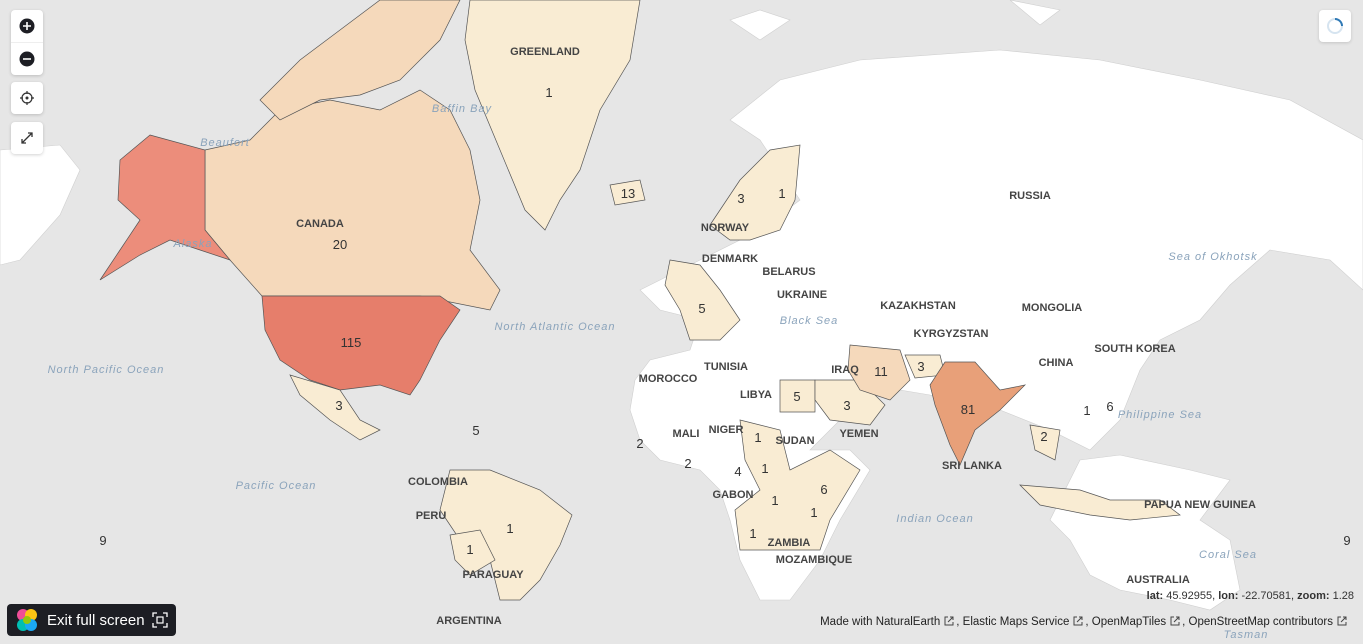 Image resolution: width=1363 pixels, height=644 pixels. I want to click on zoom-in-button, so click(27, 26).